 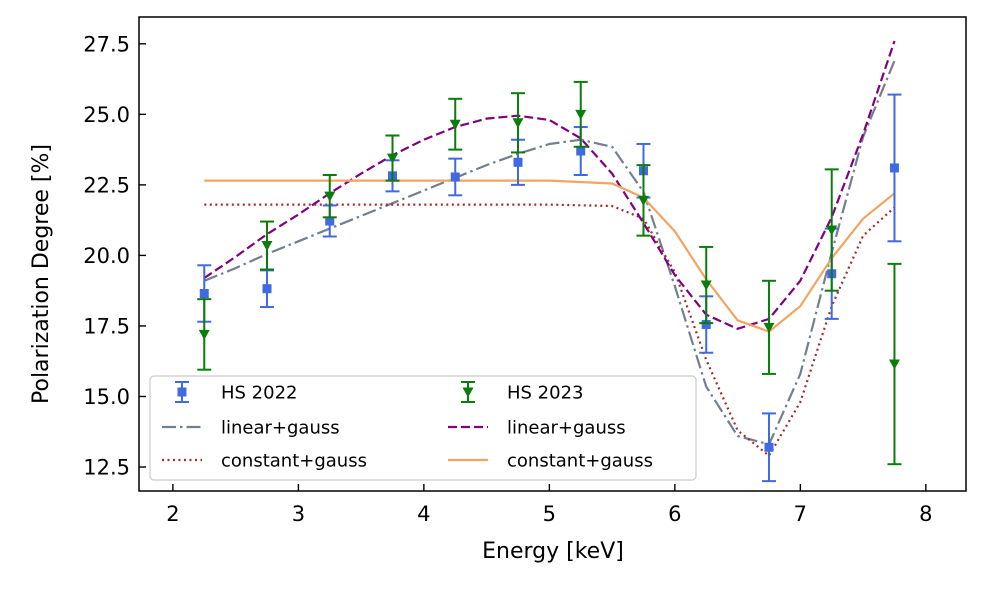 I want to click on y-tick-label: 27.5, so click(x=106, y=44).